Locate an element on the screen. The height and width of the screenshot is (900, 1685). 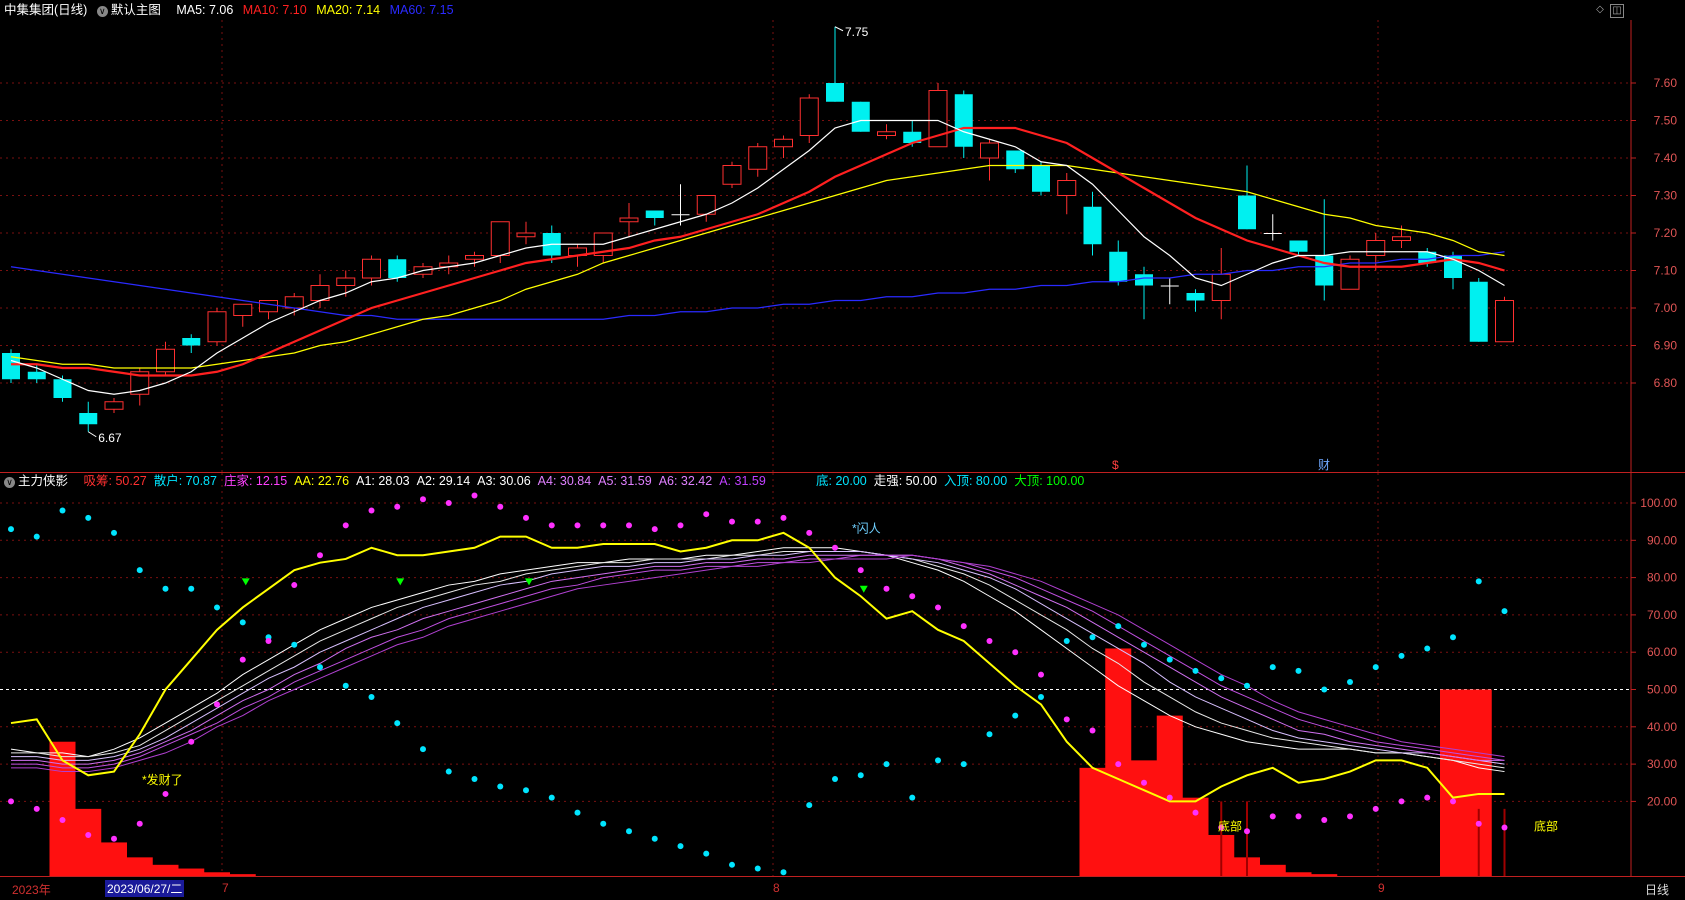
price-tick-label: 7.10 is located at coordinates (1666, 271).